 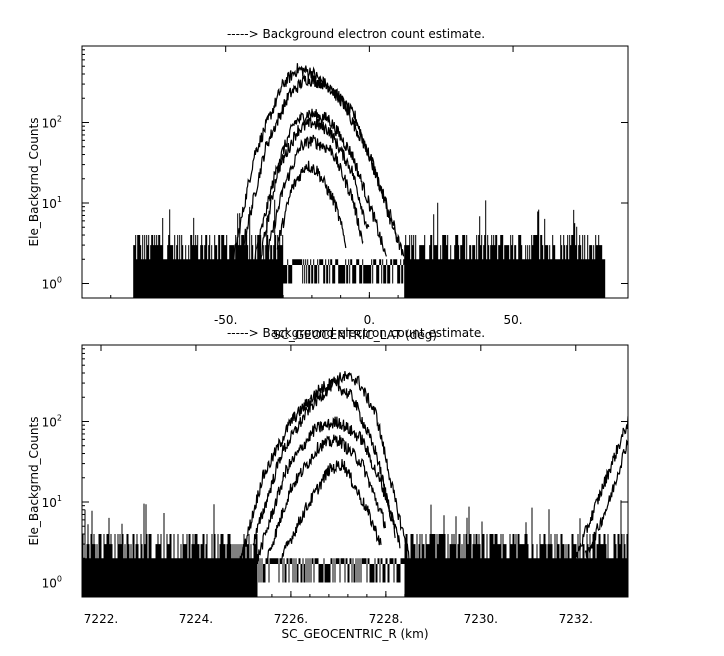 I want to click on x-tick-label: 7232., so click(x=576, y=619).